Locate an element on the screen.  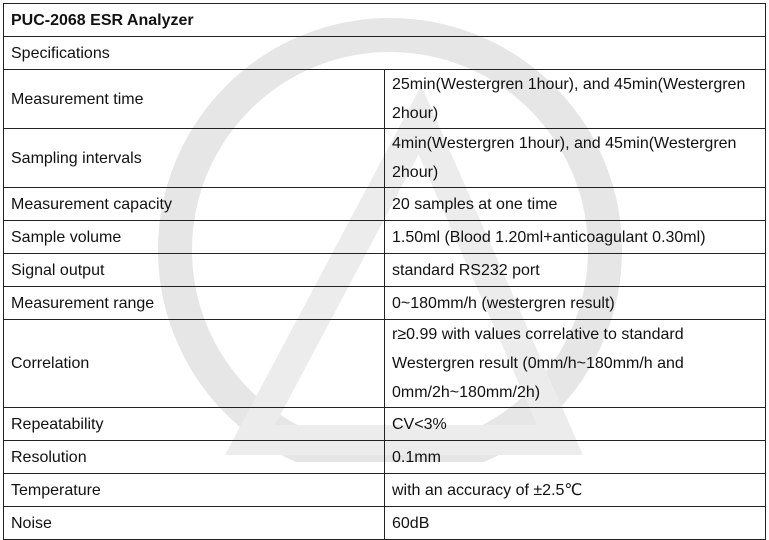
spec-name: Sample volume is located at coordinates (194, 237).